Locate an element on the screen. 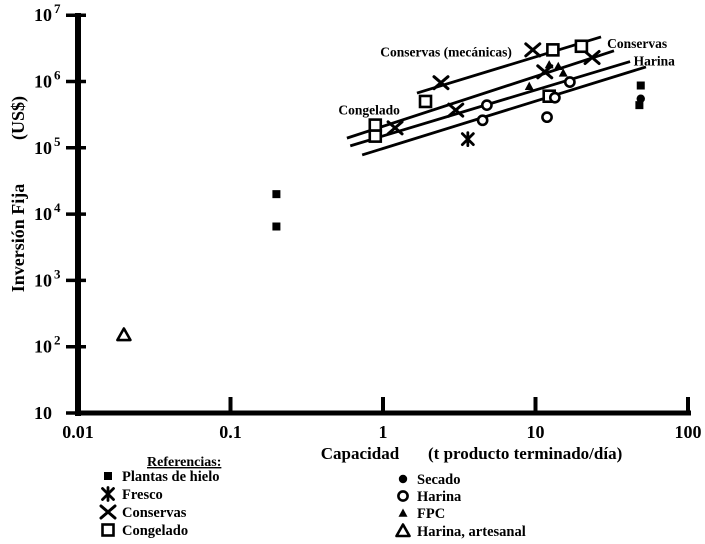 The width and height of the screenshot is (705, 544). series-conservas is located at coordinates (493, 89).